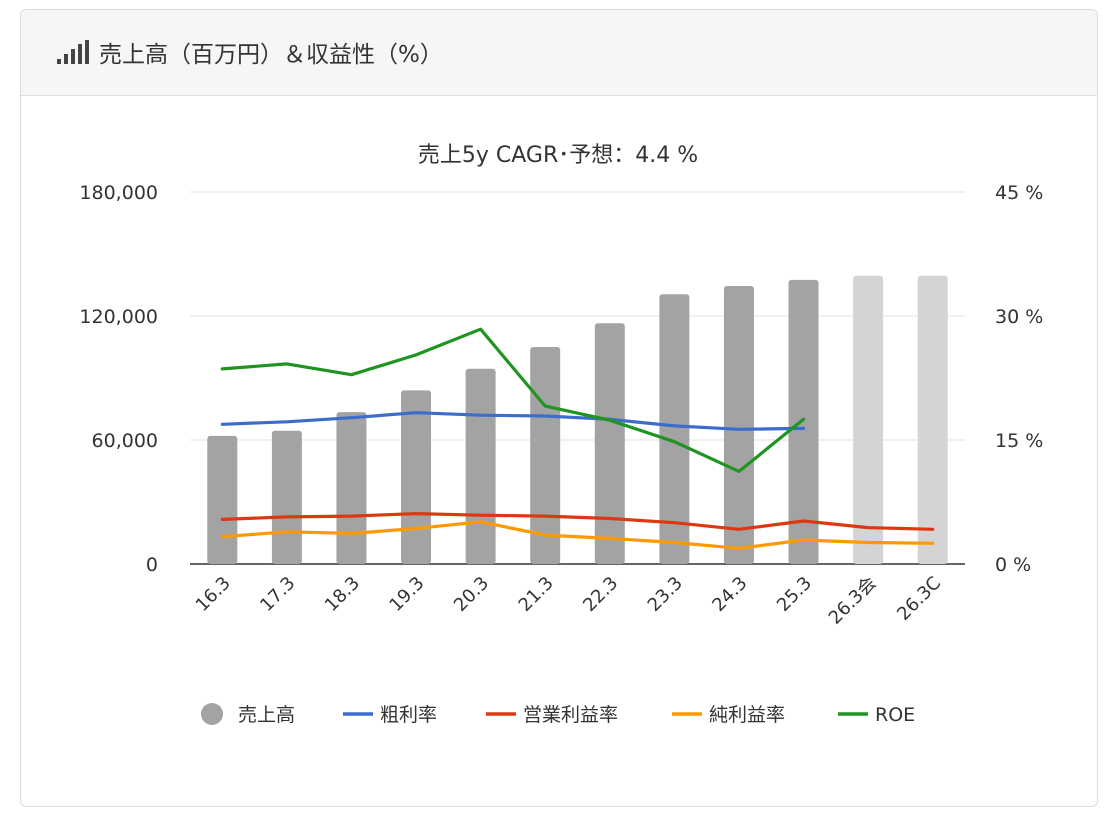  What do you see at coordinates (853, 601) in the screenshot?
I see `x-axis-tick-label: 26.3会` at bounding box center [853, 601].